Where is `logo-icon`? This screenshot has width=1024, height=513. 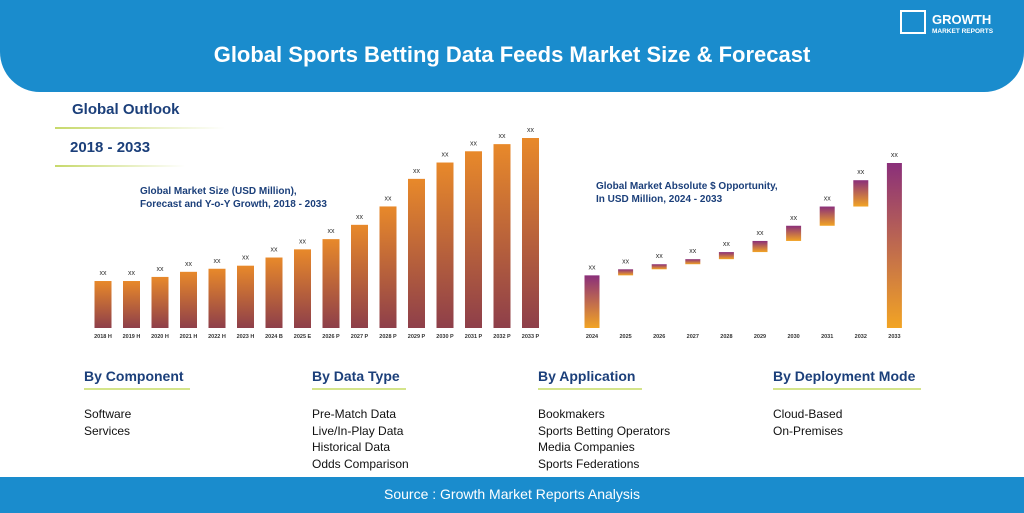
logo-icon is located at coordinates (913, 22).